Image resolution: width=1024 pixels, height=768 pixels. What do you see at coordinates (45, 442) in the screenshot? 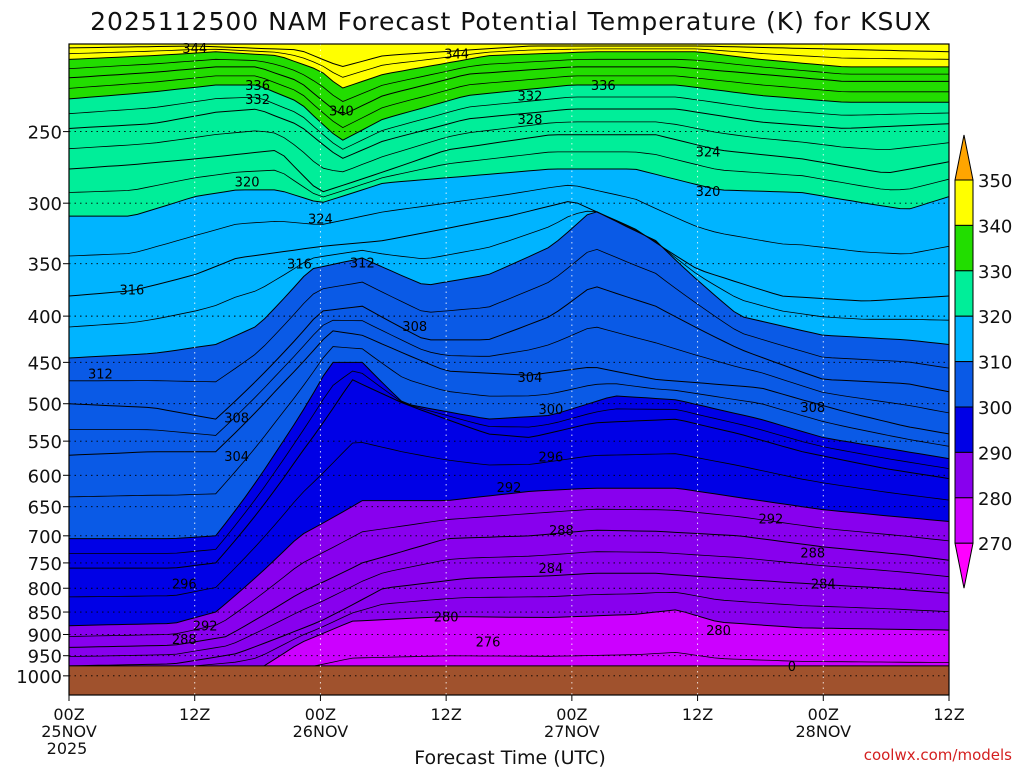
I see `y-tick-label-550: 550` at bounding box center [45, 442].